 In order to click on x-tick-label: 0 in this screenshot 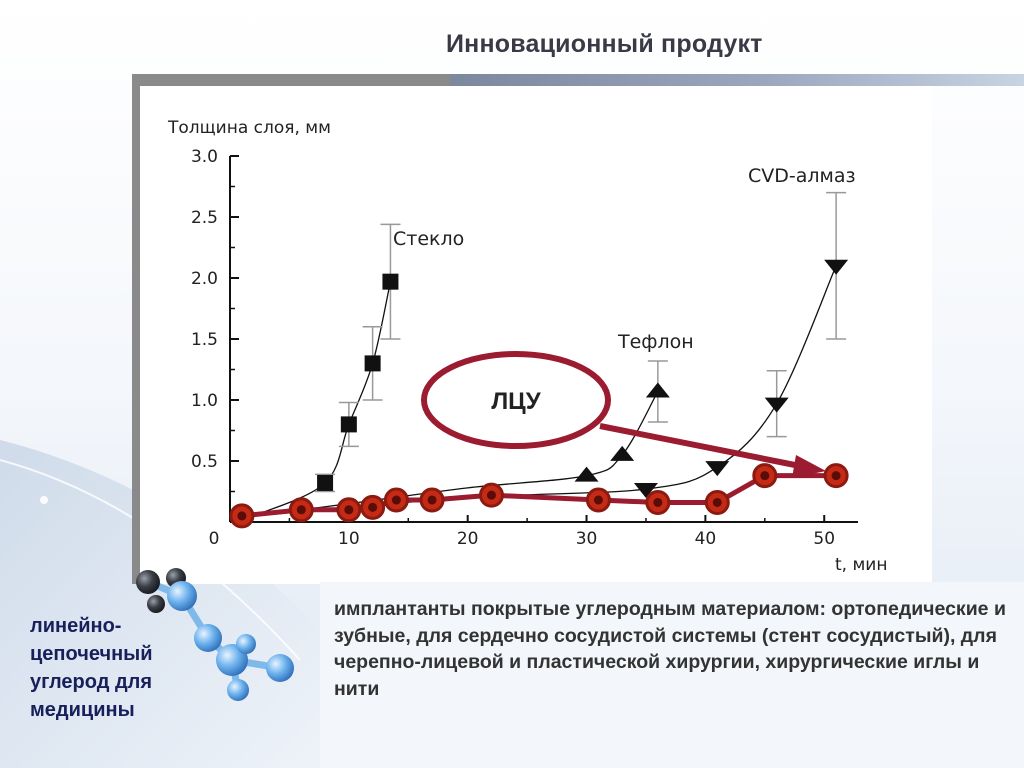, I will do `click(214, 539)`.